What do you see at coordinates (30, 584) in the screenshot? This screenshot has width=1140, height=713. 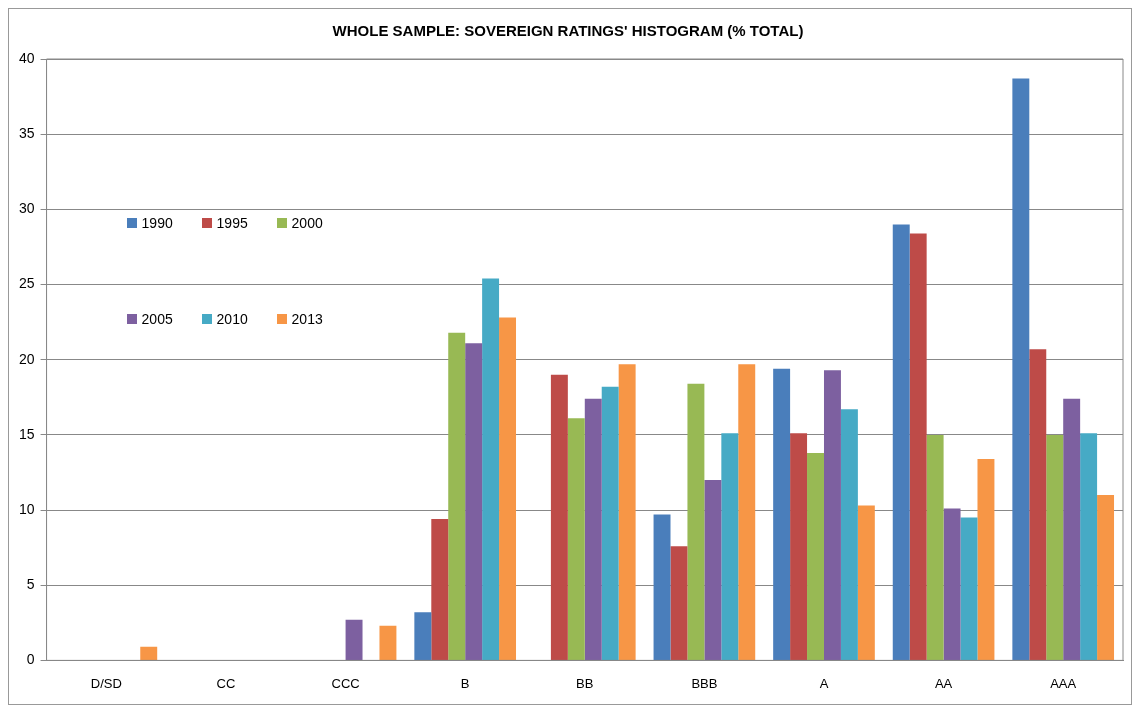 I see `y-tick-label: 5` at bounding box center [30, 584].